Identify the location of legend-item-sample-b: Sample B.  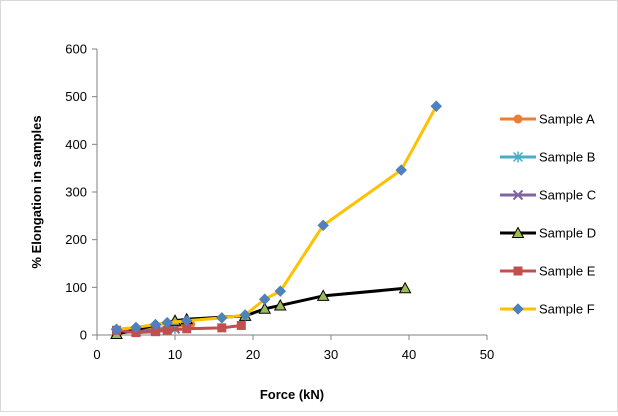
(547, 157).